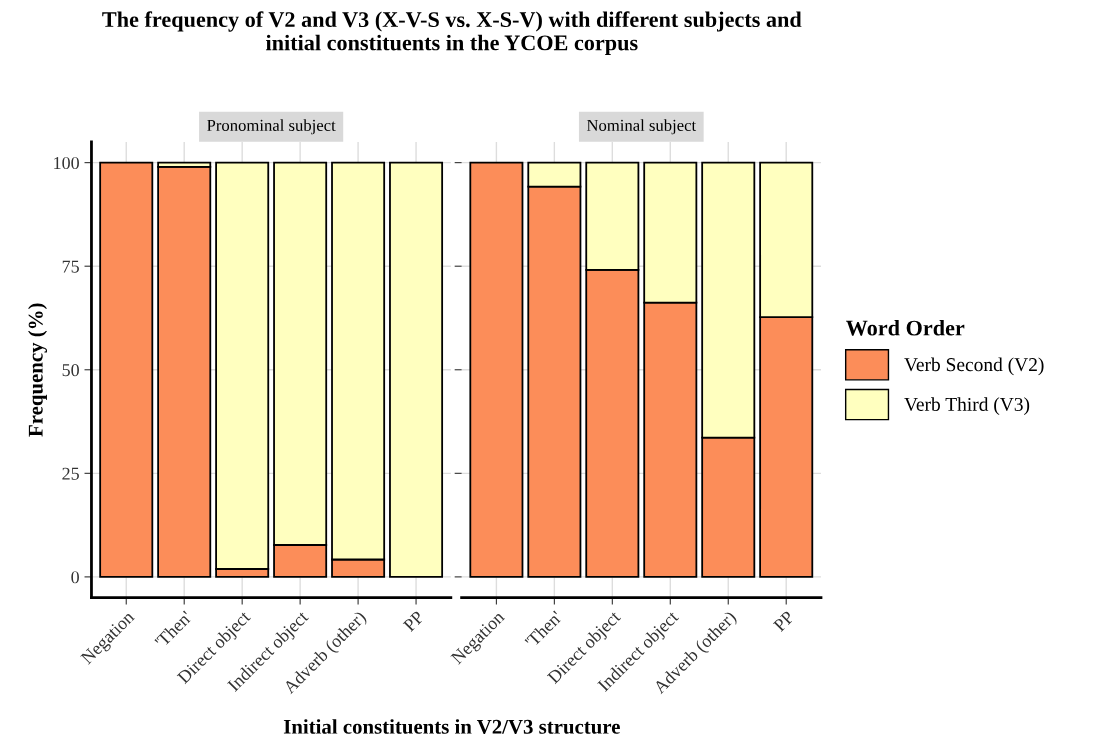 Image resolution: width=1102 pixels, height=747 pixels. What do you see at coordinates (38, 370) in the screenshot?
I see `y-axis-title: Frequency (%)` at bounding box center [38, 370].